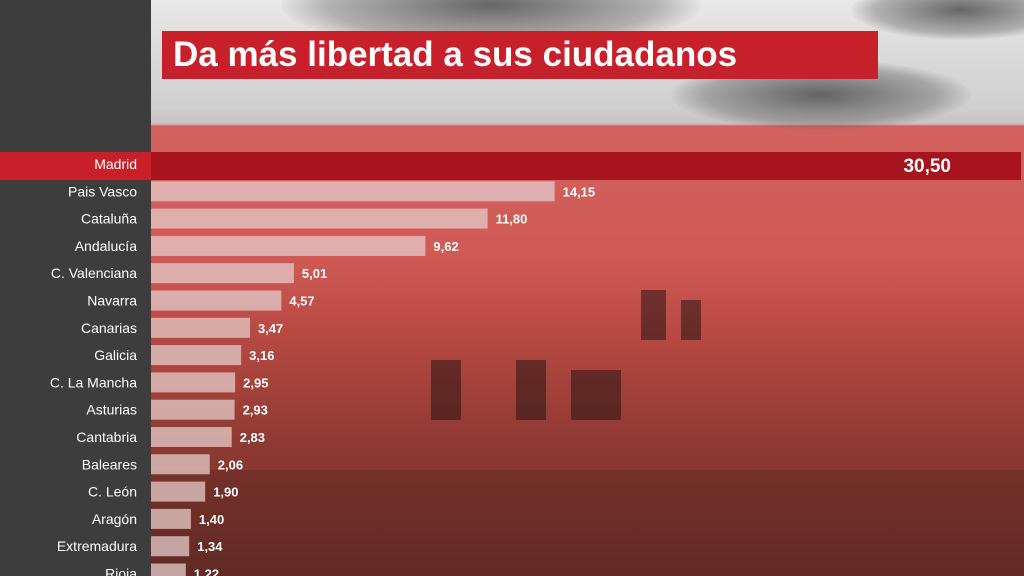 The width and height of the screenshot is (1024, 576). What do you see at coordinates (210, 546) in the screenshot?
I see `value-label: 1,34` at bounding box center [210, 546].